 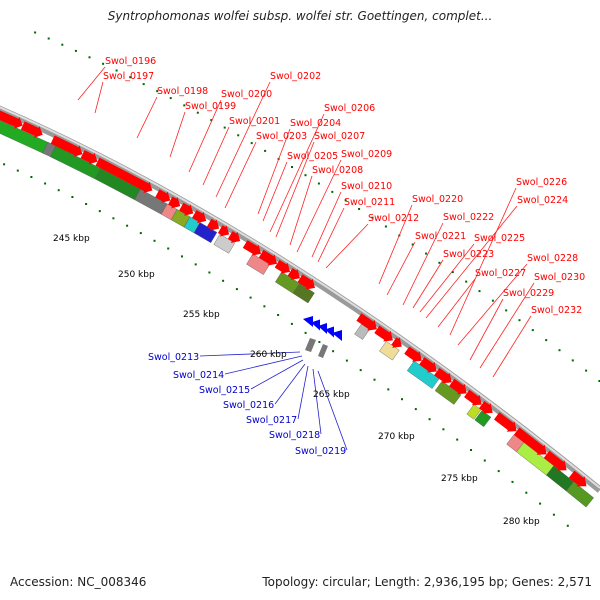 I want to click on gene-label: Swol_0196, so click(x=130, y=61).